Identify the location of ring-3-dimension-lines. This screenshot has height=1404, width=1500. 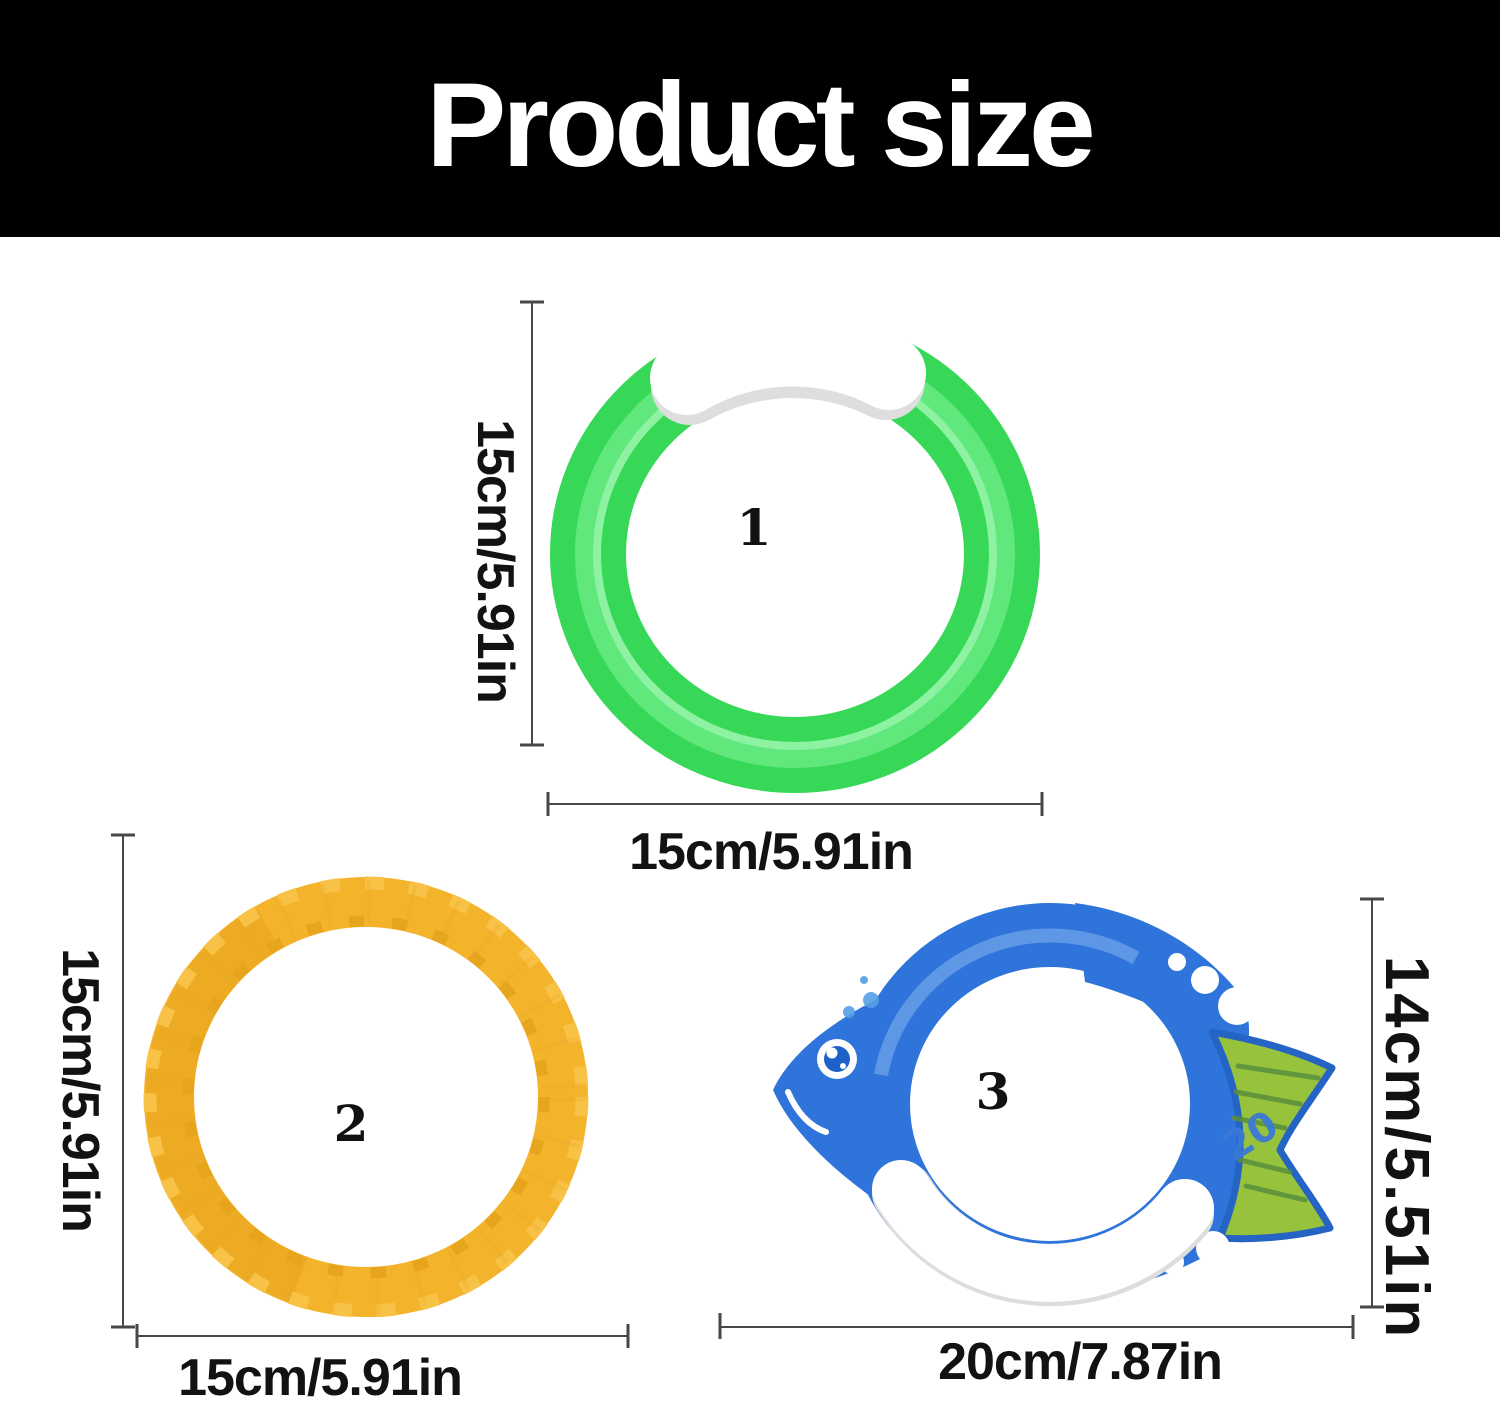
(1051, 1118).